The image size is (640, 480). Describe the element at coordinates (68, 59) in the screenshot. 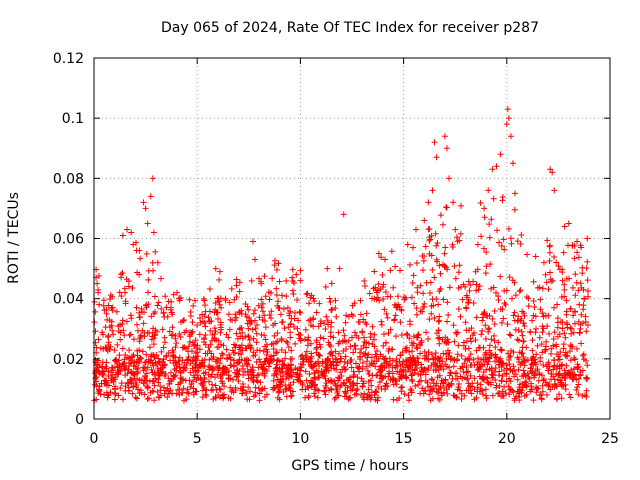

I see `y-tick-label: 0.12` at that location.